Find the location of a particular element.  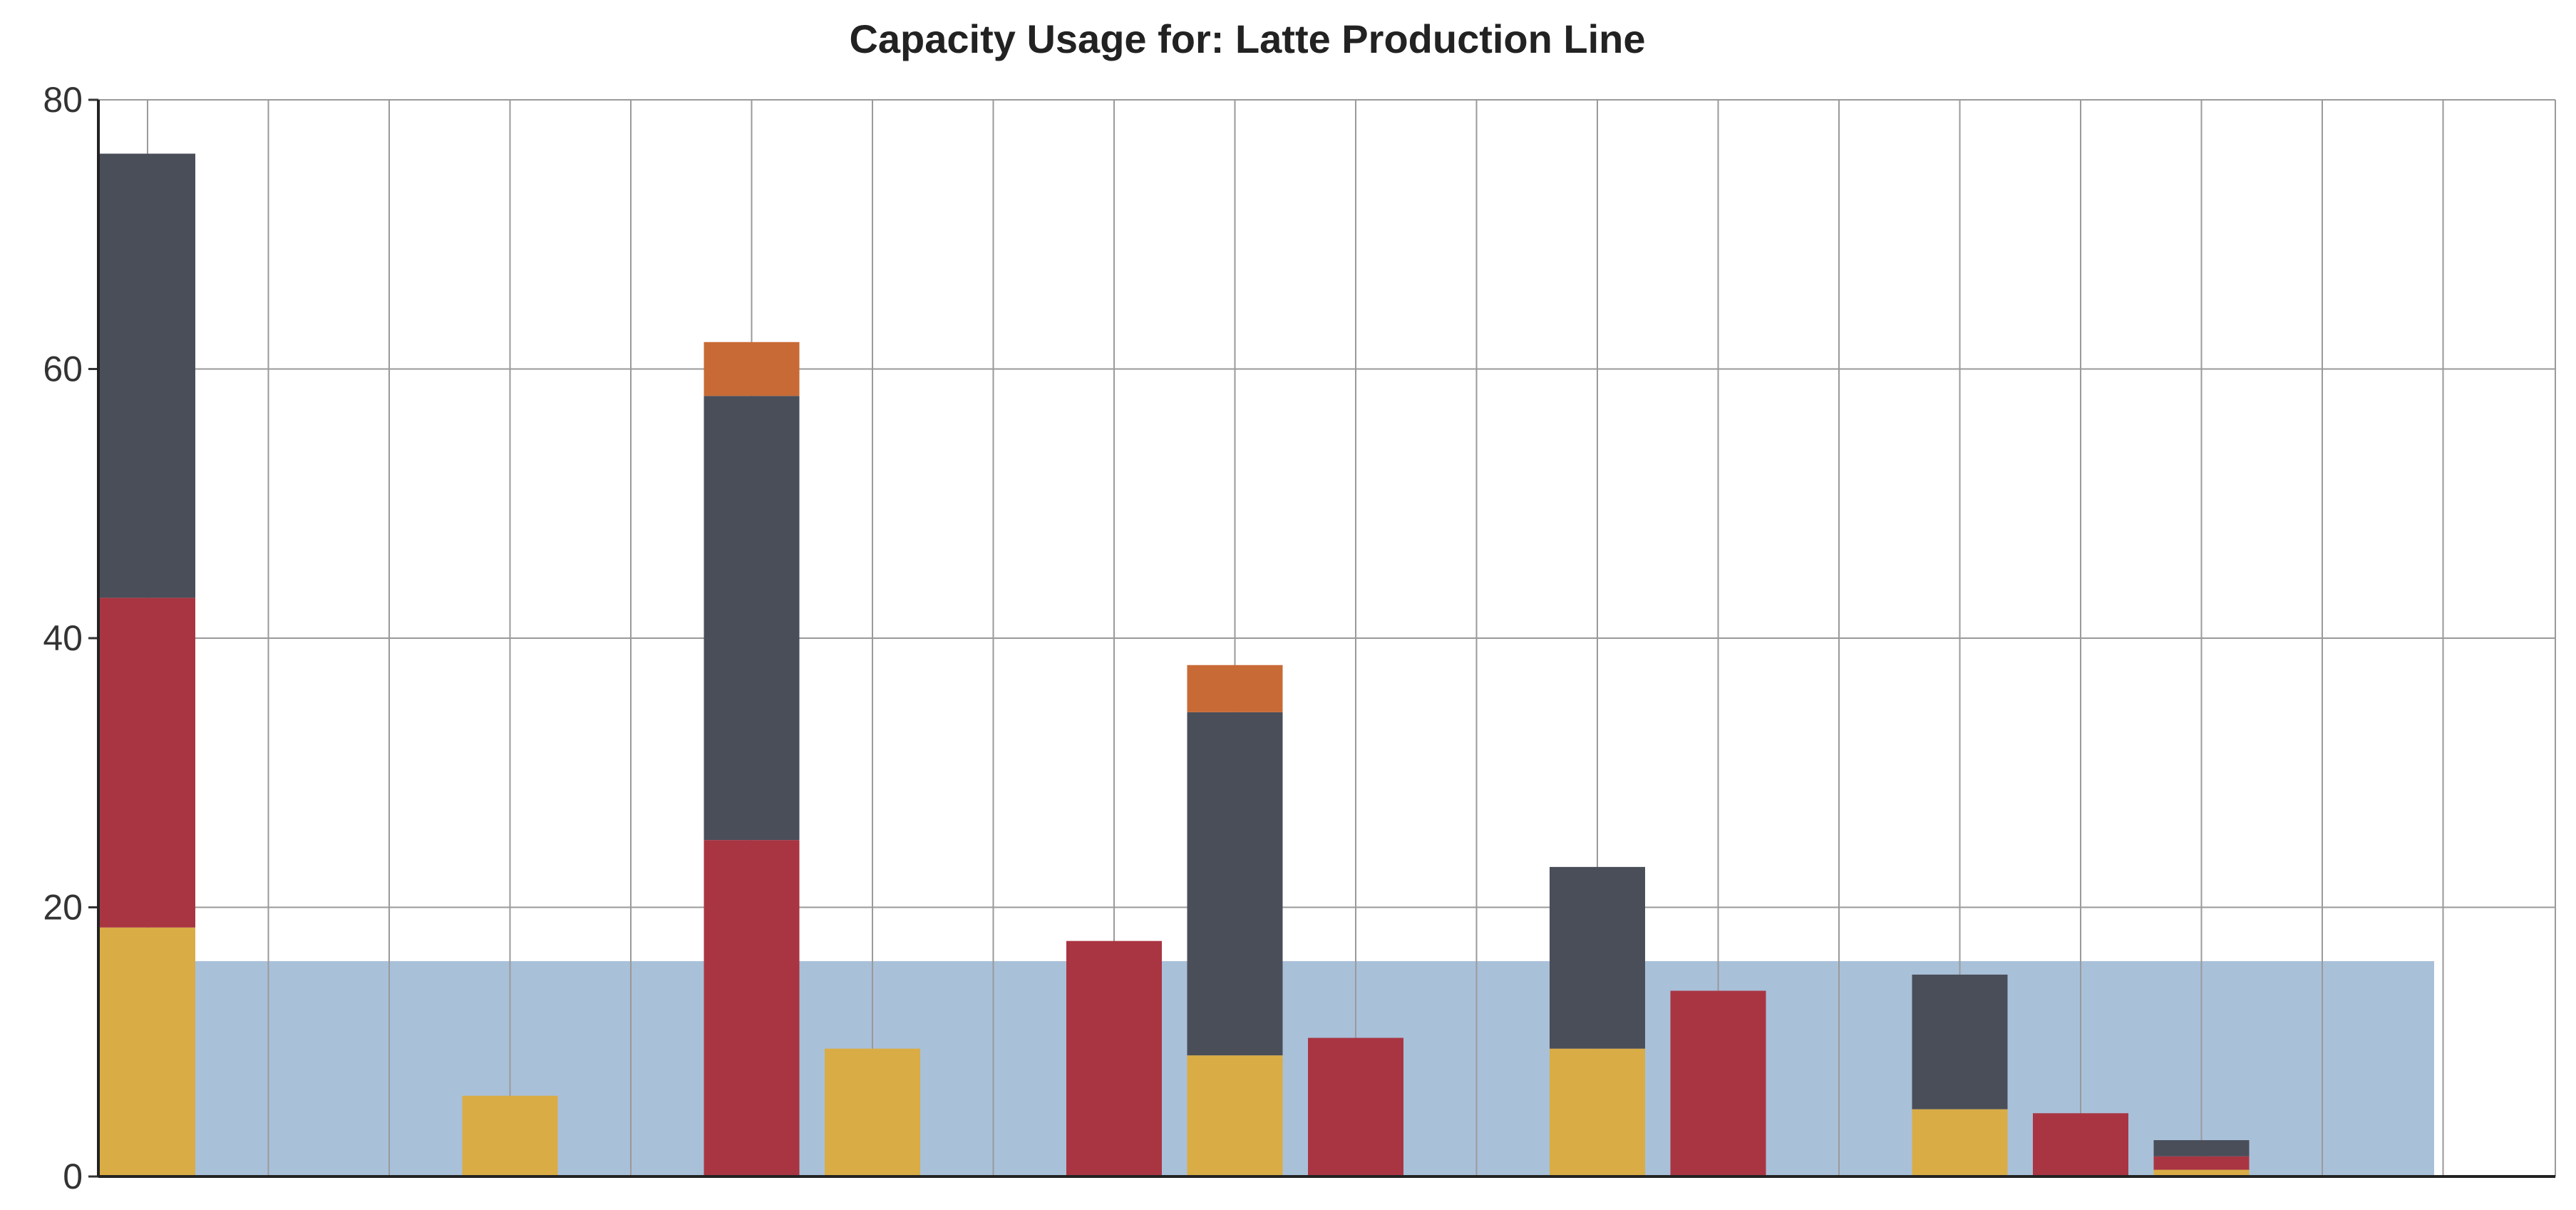

y-tick-label: 60 is located at coordinates (63, 369).